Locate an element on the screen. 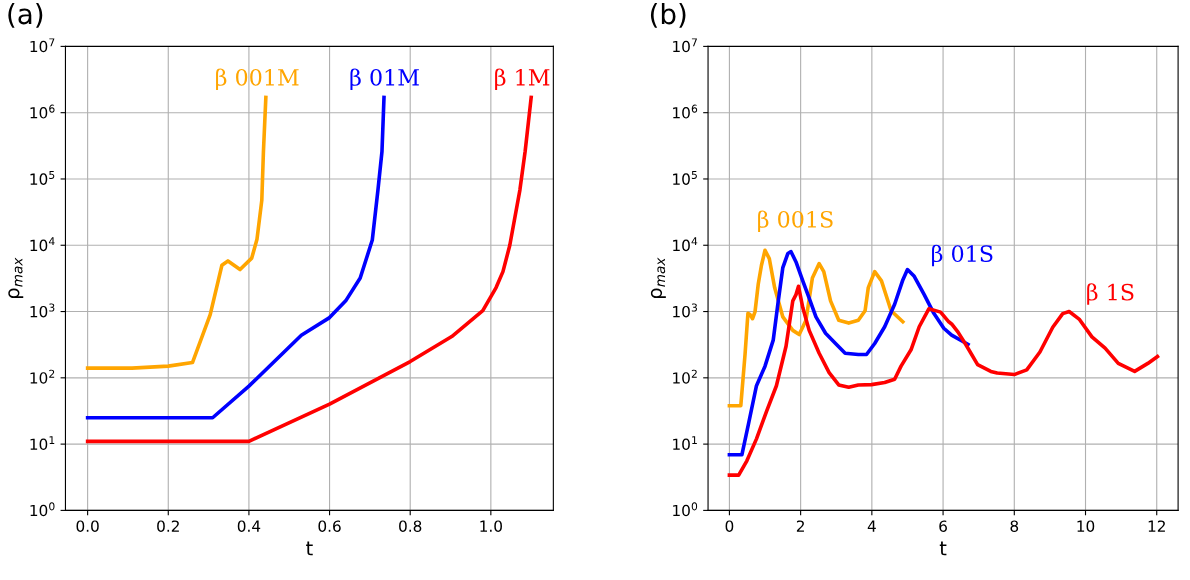 This screenshot has width=1190, height=580. x-tick-label: 1.0 is located at coordinates (491, 526).